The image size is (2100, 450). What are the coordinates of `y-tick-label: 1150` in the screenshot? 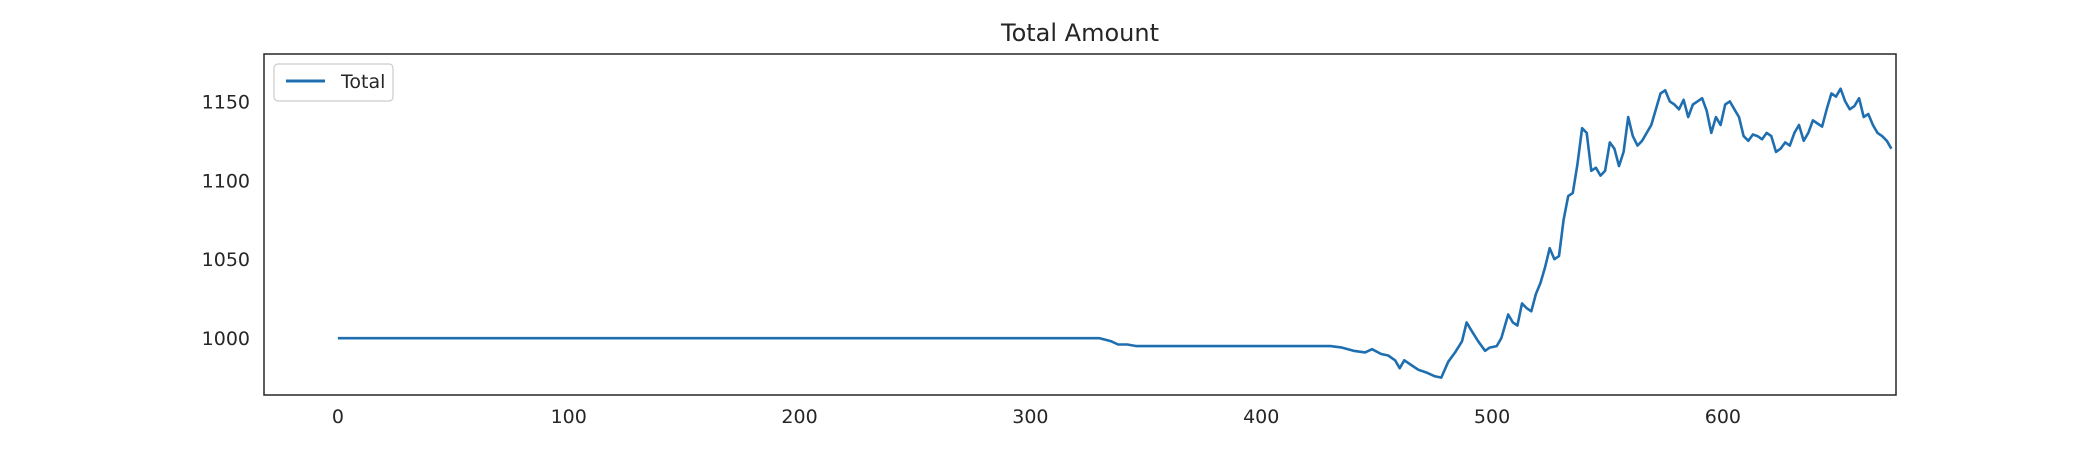 It's located at (226, 102).